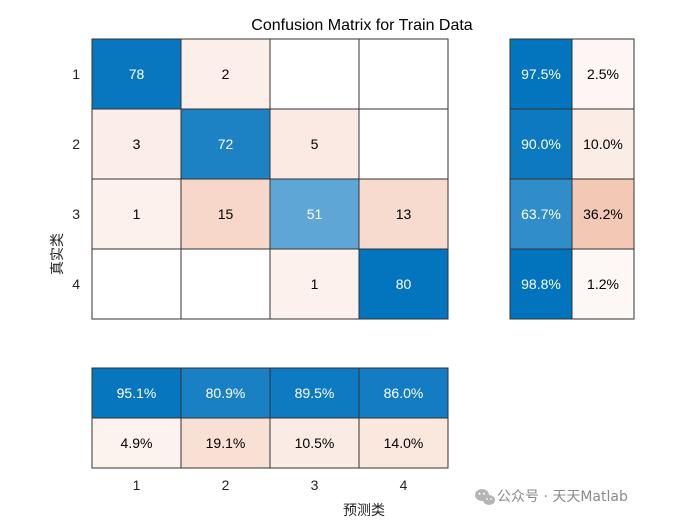 Image resolution: width=700 pixels, height=525 pixels. I want to click on row-summary-value: 63.7%, so click(541, 214).